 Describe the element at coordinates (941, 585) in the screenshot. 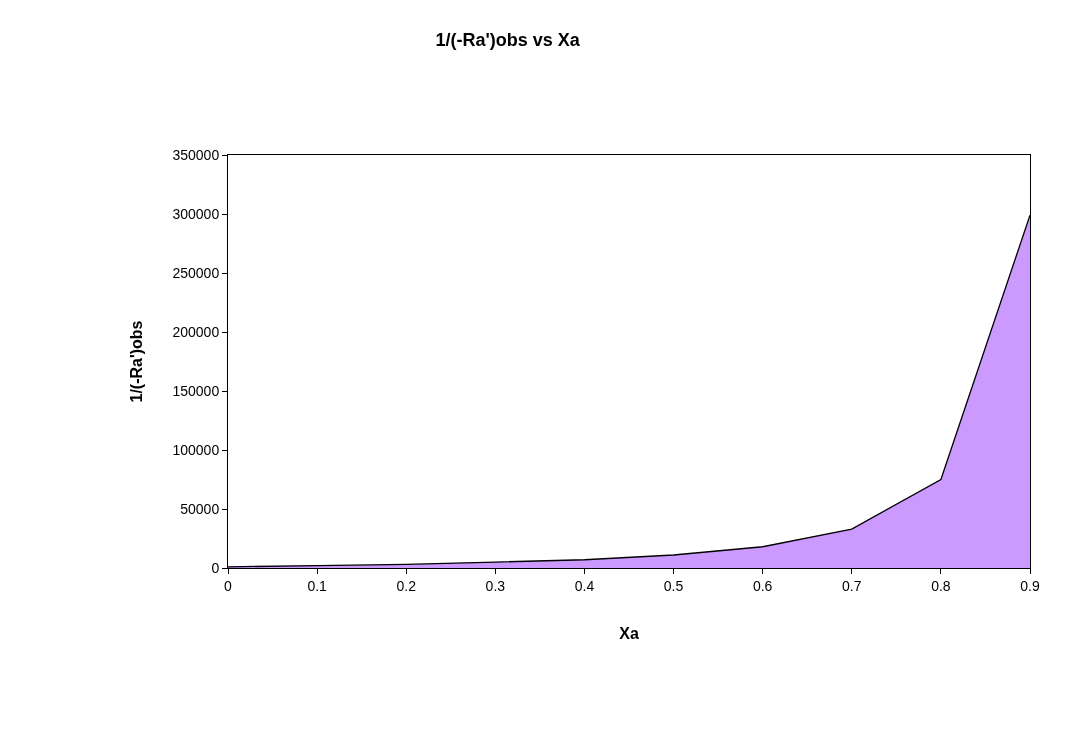

I see `x-tick-label: 0.8` at that location.